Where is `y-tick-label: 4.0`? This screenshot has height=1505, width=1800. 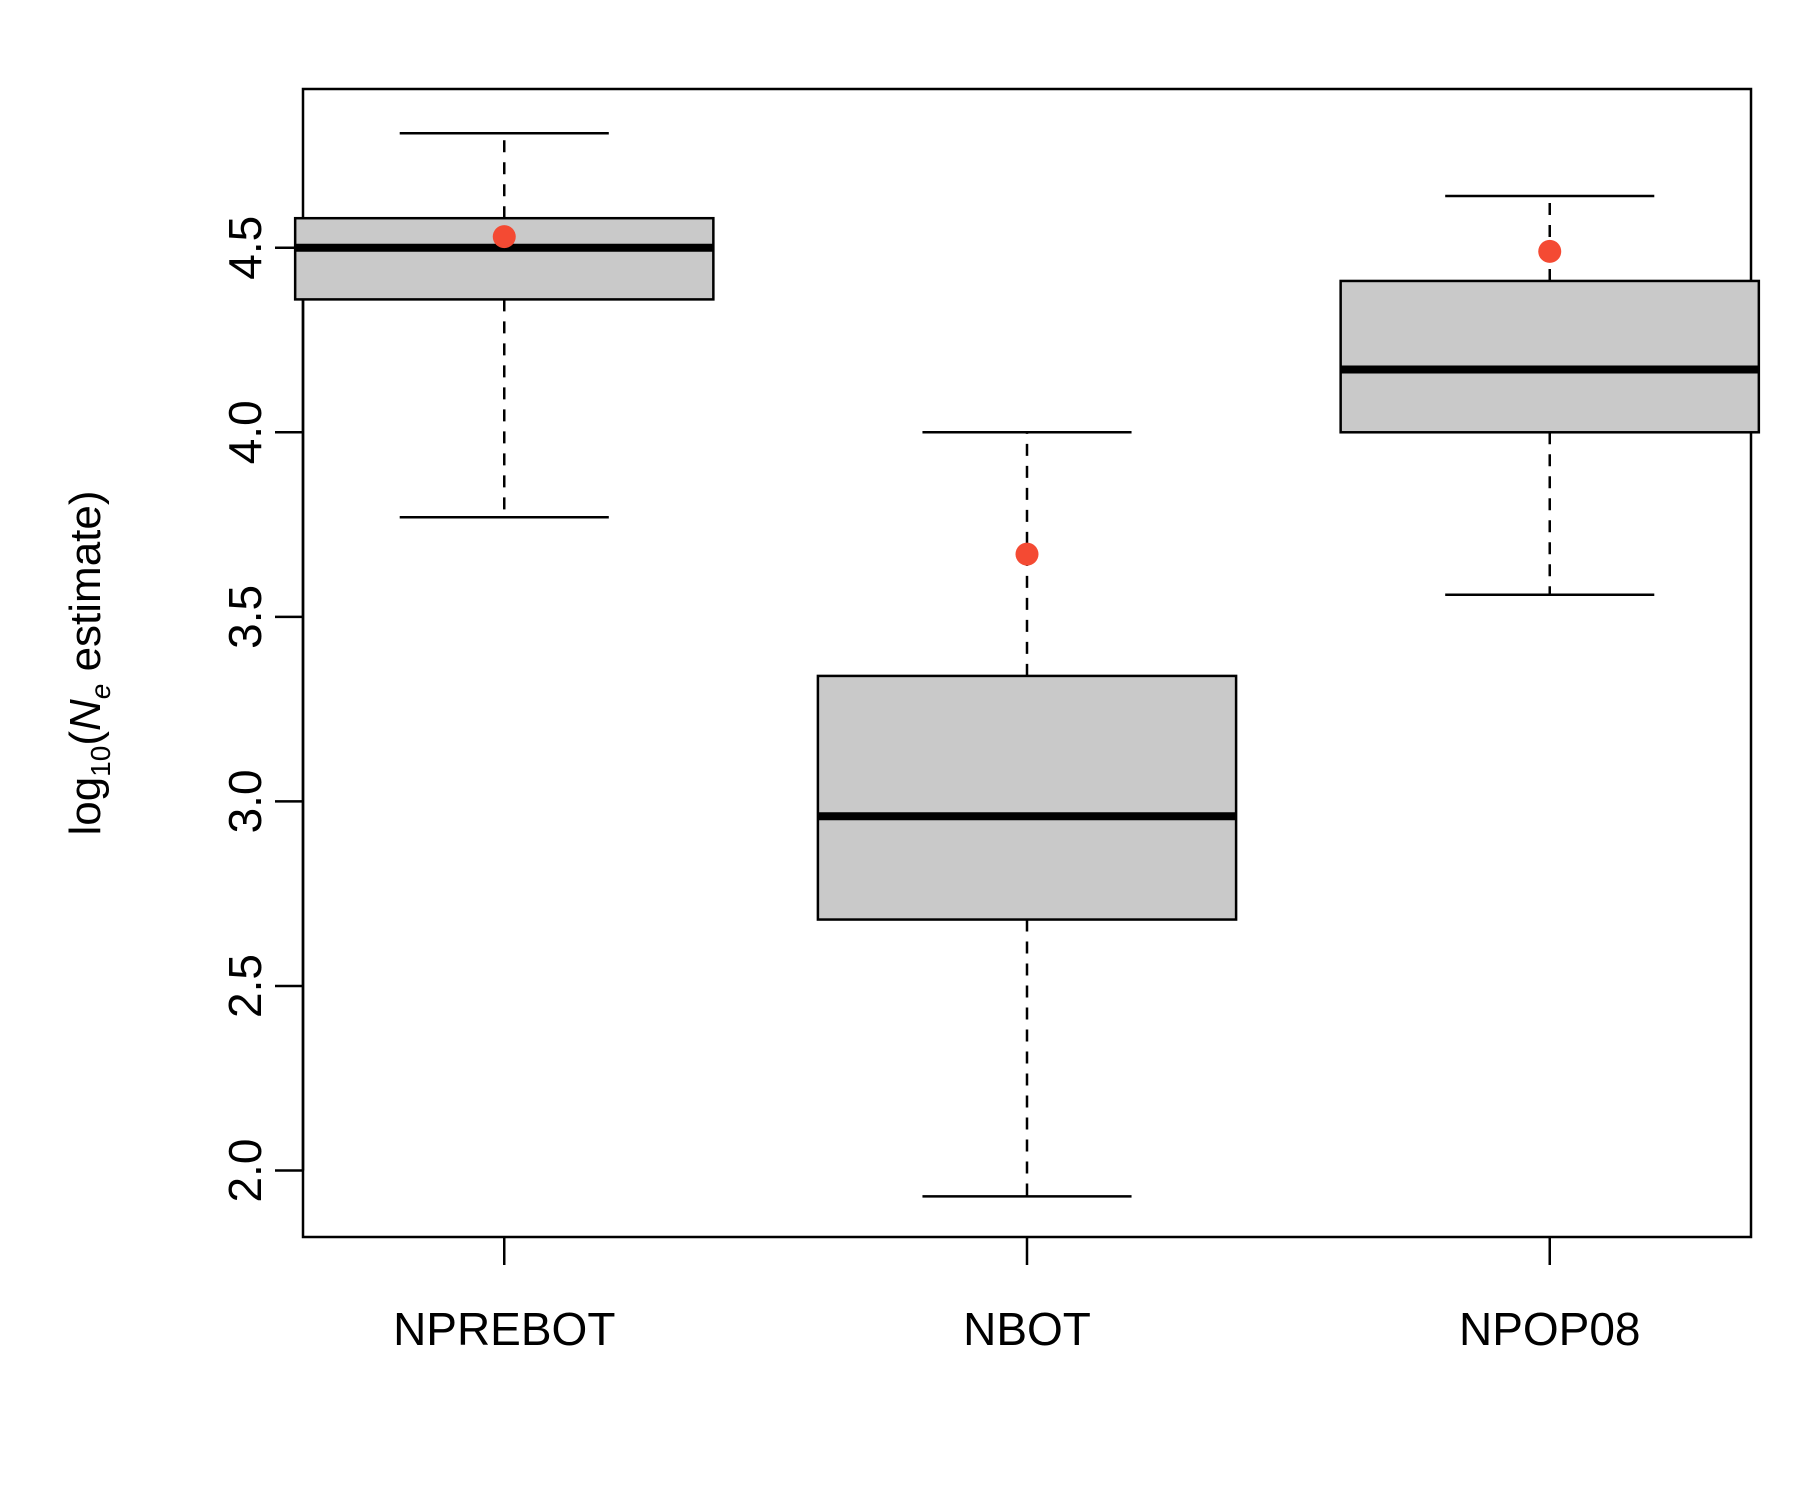 y-tick-label: 4.0 is located at coordinates (245, 432).